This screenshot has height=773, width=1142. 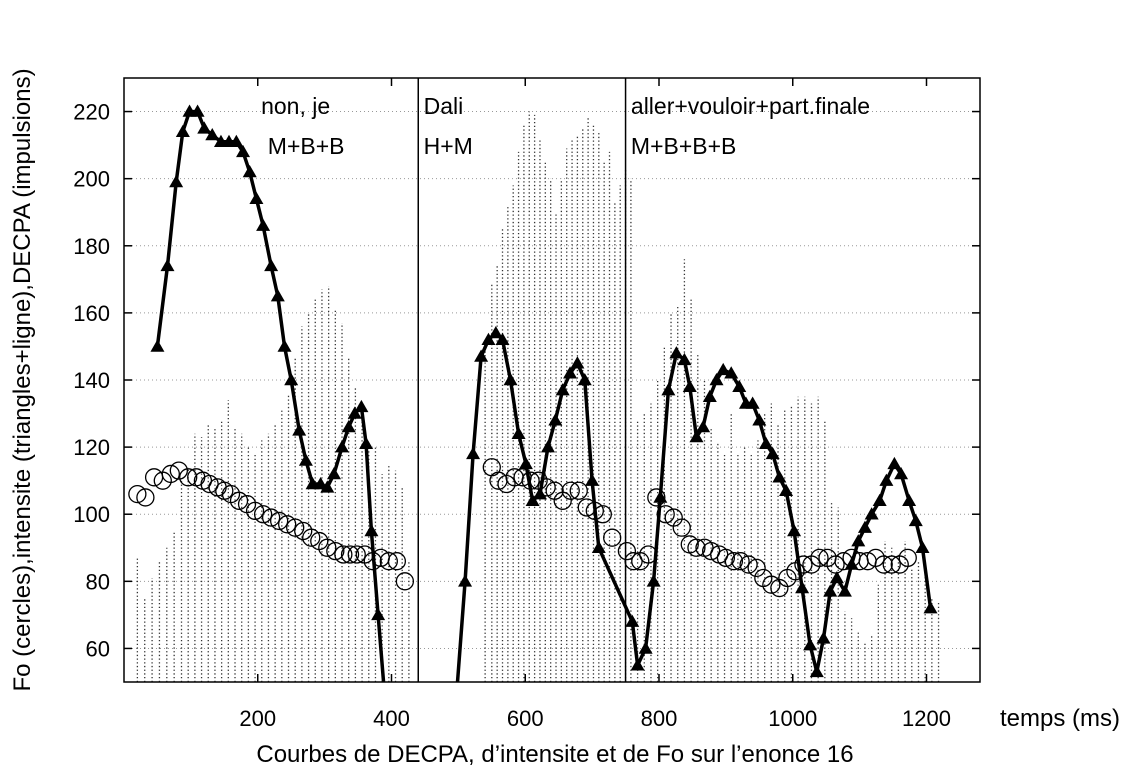 What do you see at coordinates (792, 718) in the screenshot?
I see `x-tick-label: 1000` at bounding box center [792, 718].